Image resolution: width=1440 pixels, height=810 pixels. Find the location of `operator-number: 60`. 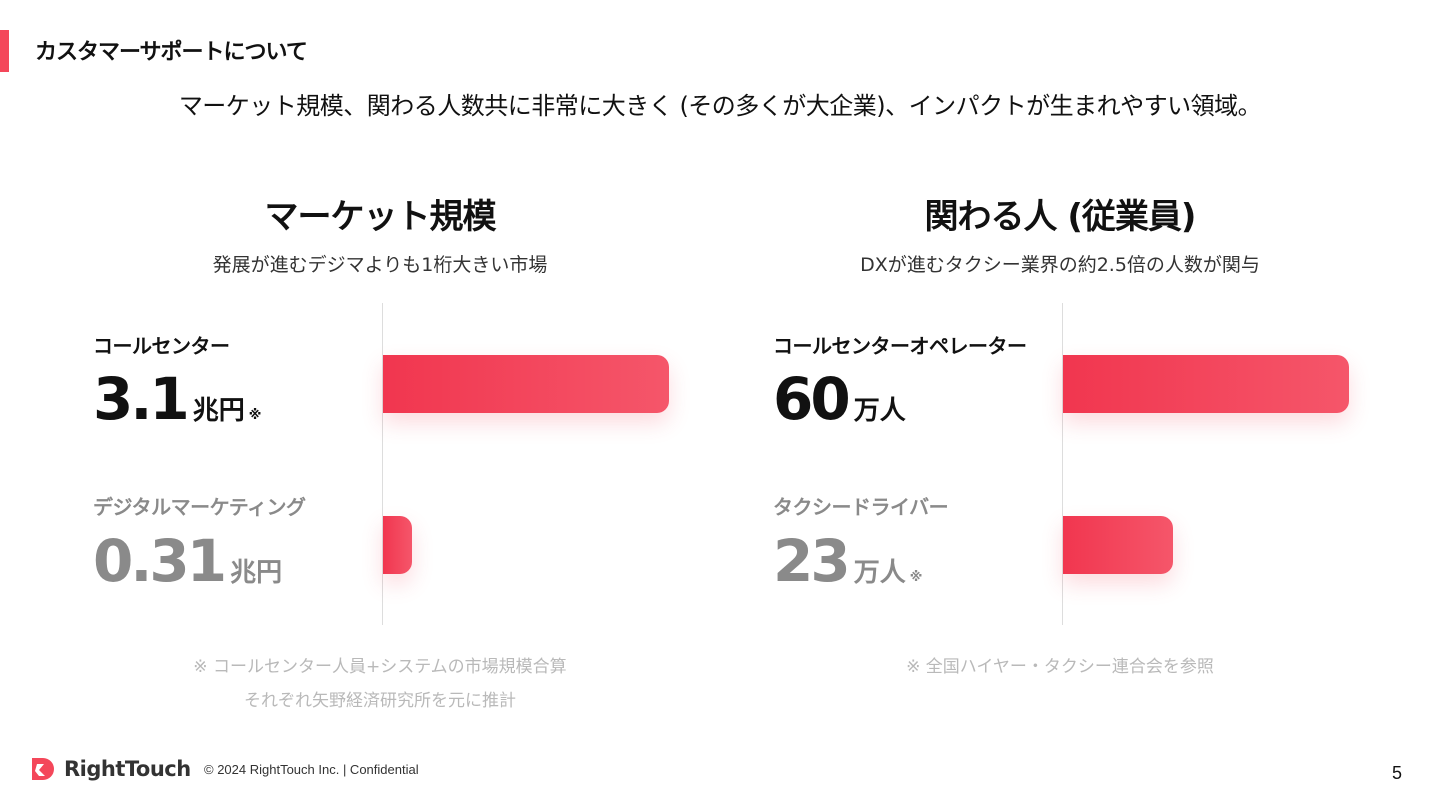

operator-number: 60 is located at coordinates (812, 399).